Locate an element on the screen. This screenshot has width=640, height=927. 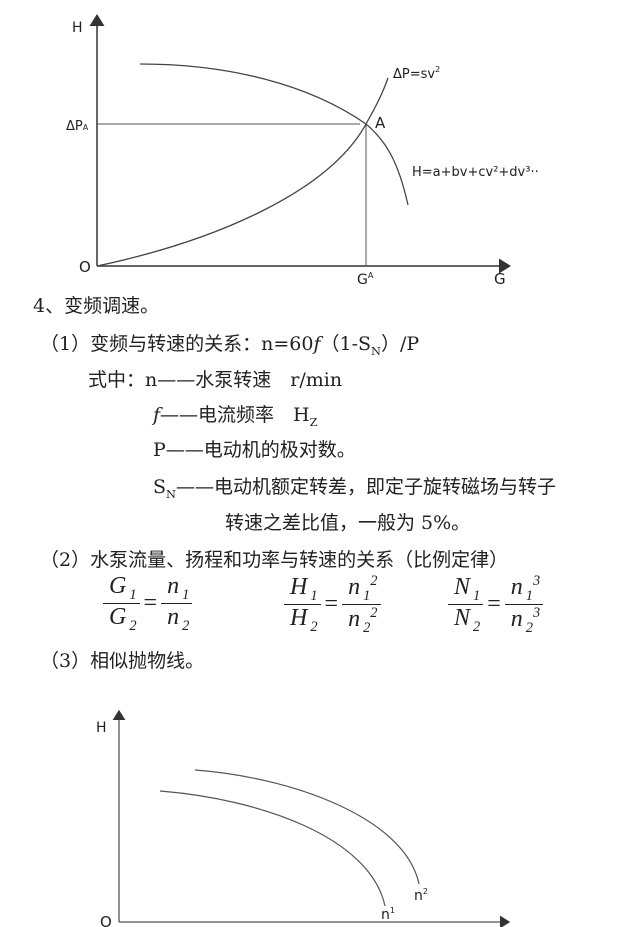
section-heading: 4、变频调速。 is located at coordinates (96, 306).